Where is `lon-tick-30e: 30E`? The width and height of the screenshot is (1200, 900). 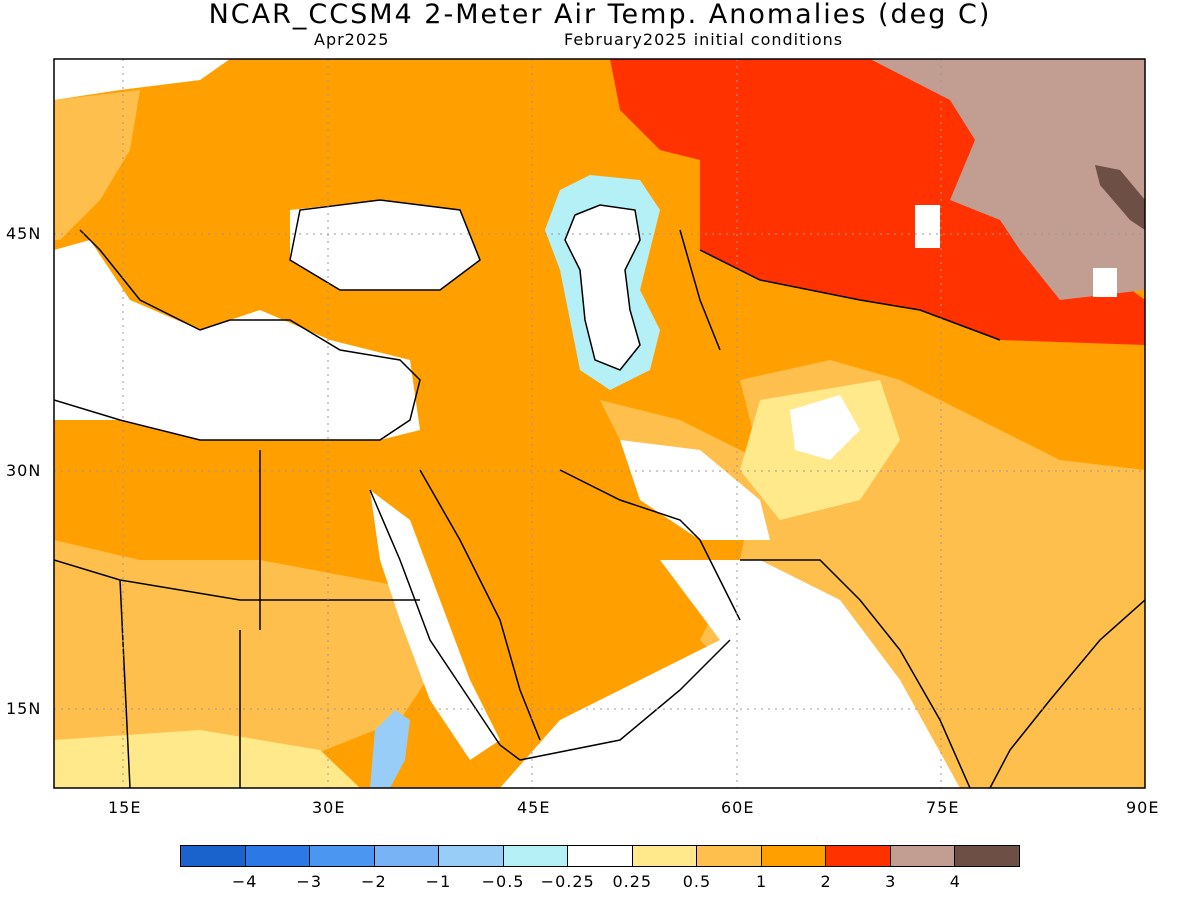
lon-tick-30e: 30E is located at coordinates (329, 807).